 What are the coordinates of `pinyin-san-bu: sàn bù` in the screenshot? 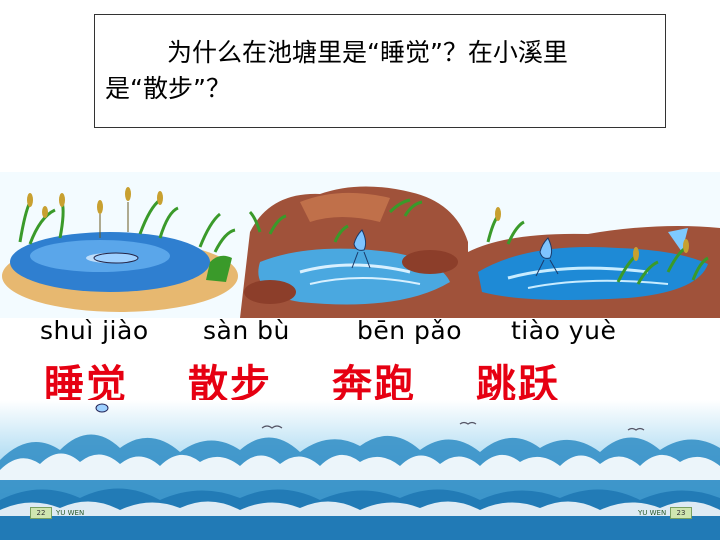 It's located at (246, 330).